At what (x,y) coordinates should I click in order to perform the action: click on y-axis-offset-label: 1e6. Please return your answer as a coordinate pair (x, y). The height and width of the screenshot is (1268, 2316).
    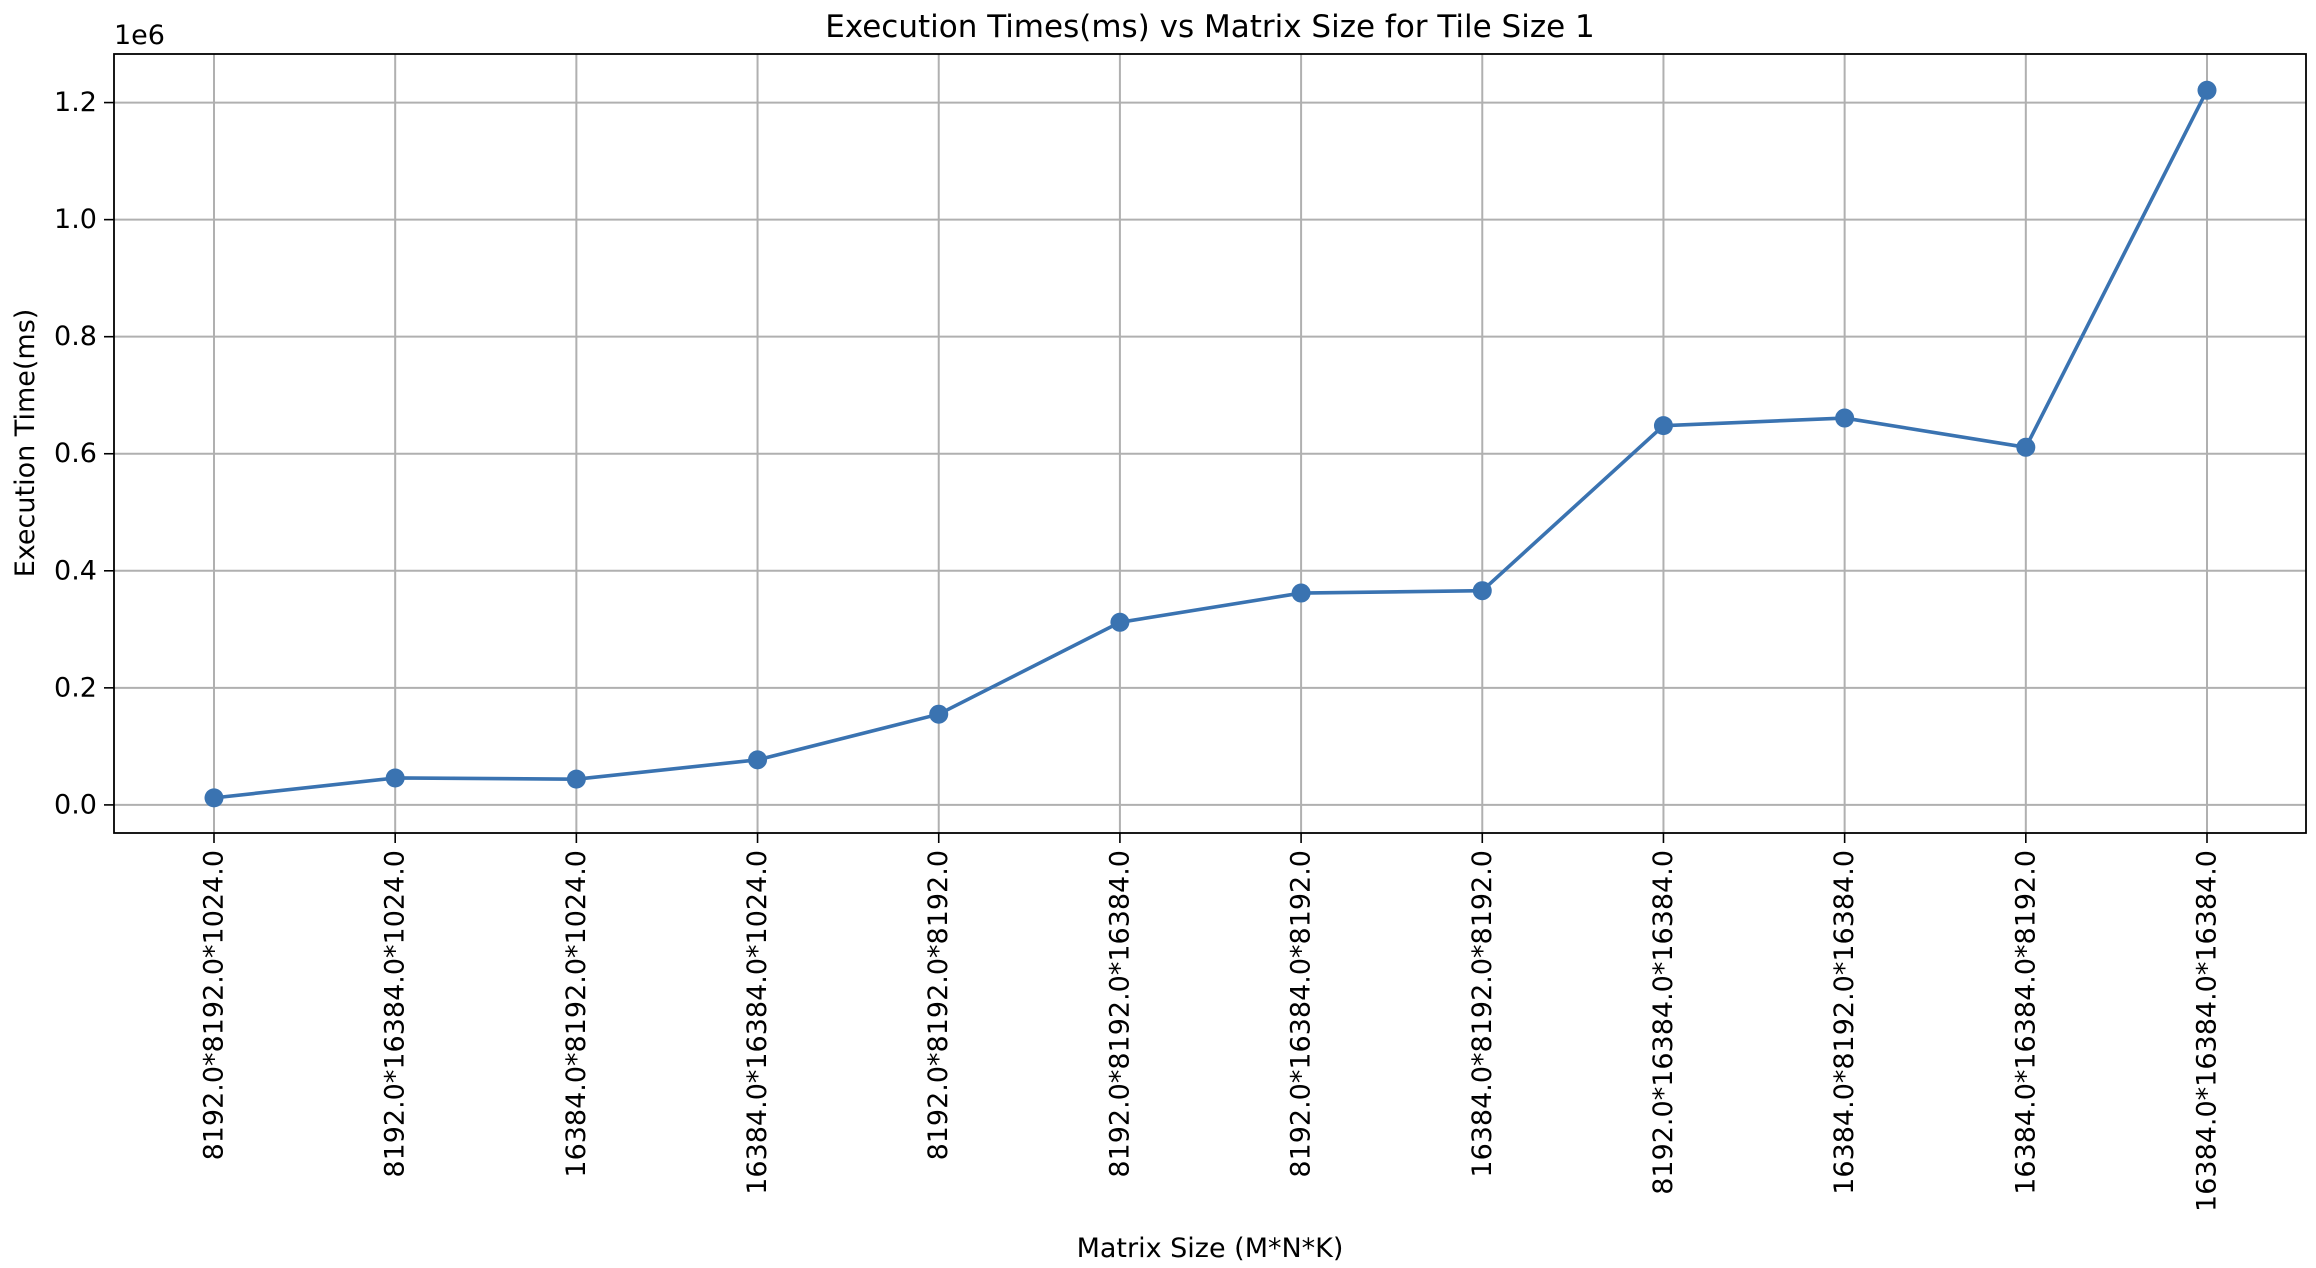
    Looking at the image, I should click on (139, 35).